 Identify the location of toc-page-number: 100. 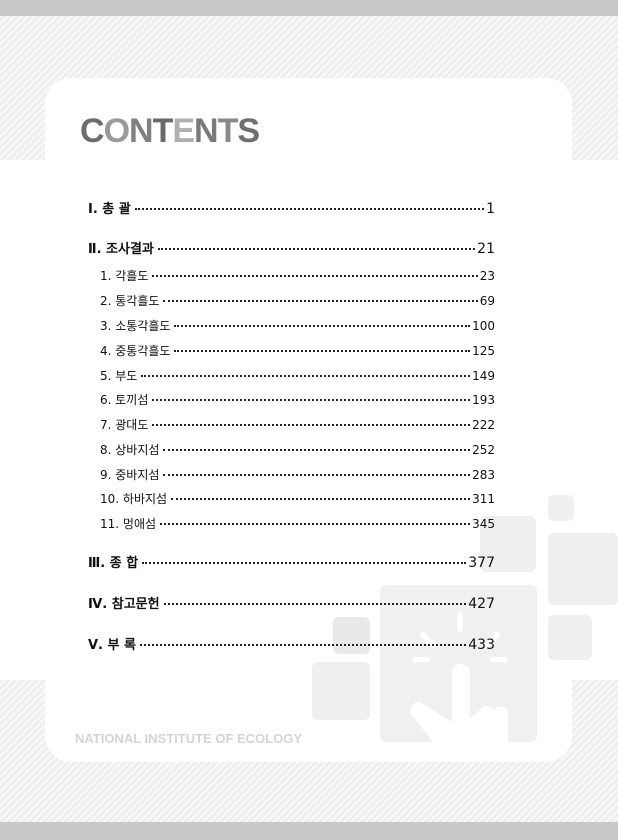
(483, 326).